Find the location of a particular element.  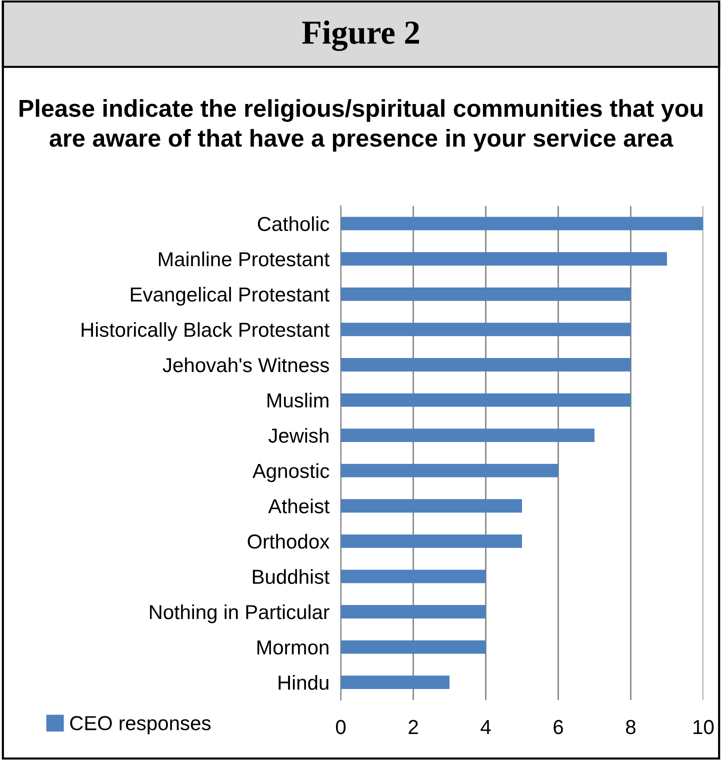

x-tick-label: 10 is located at coordinates (704, 727).